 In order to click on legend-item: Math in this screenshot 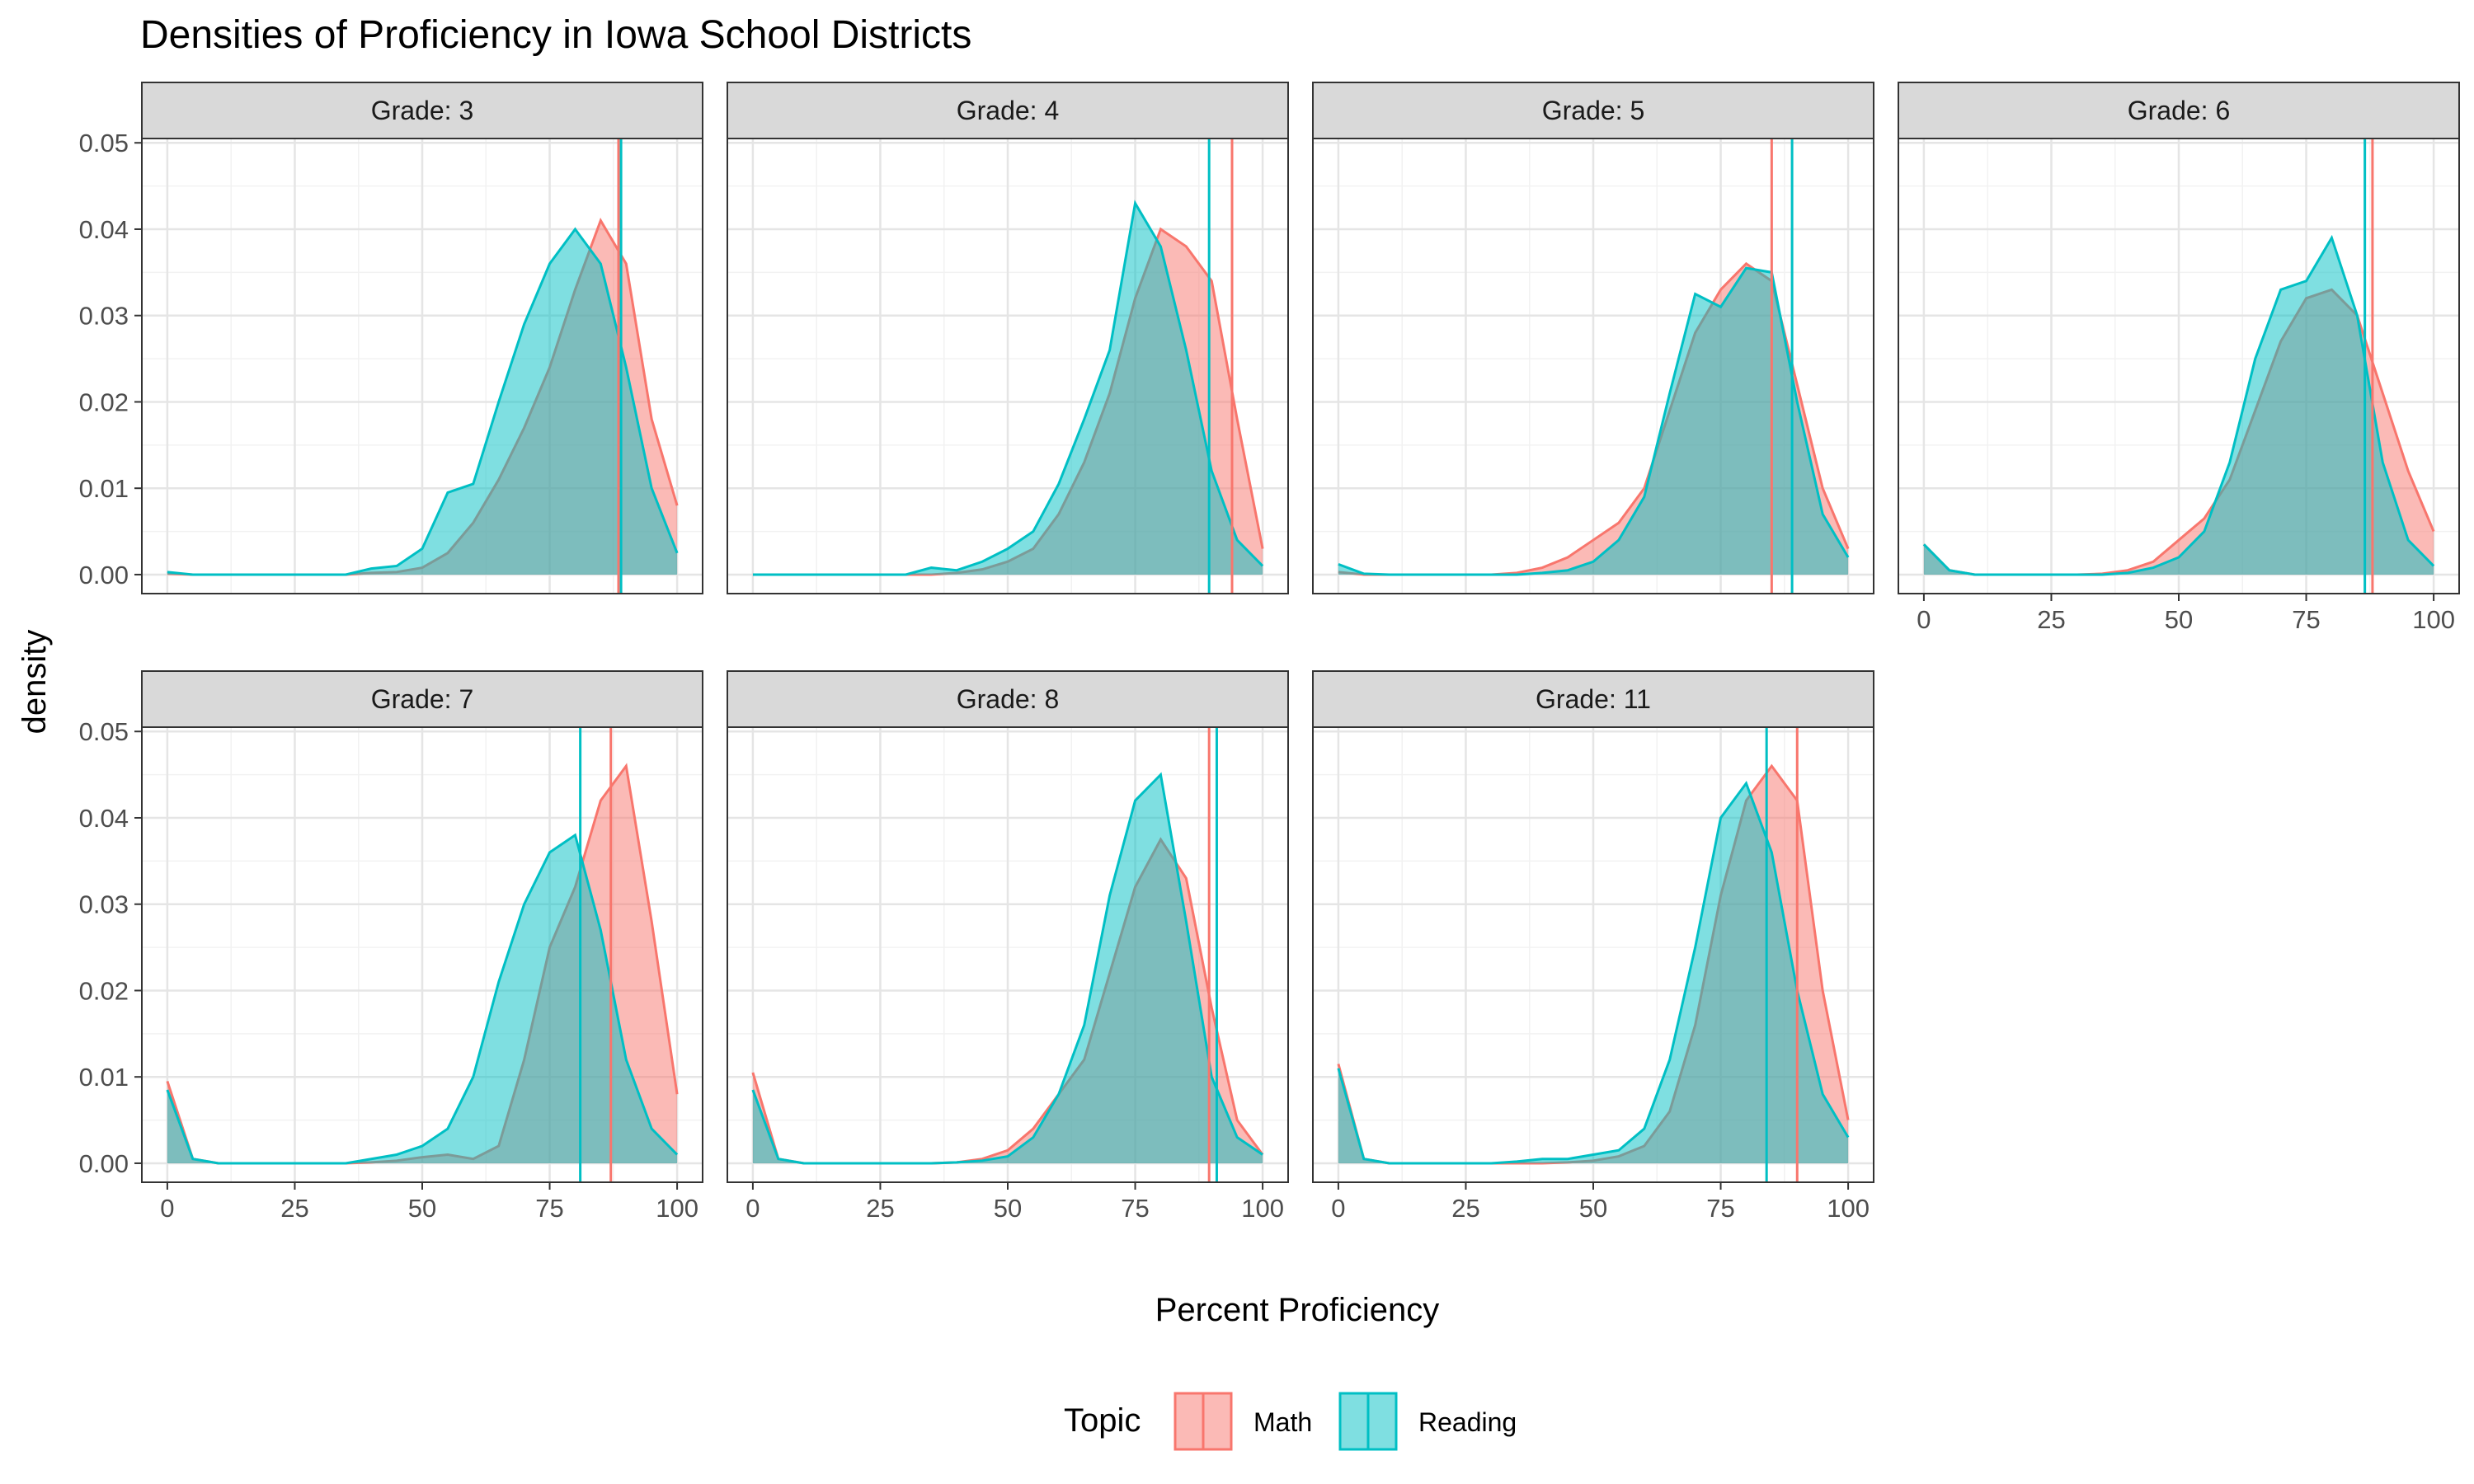, I will do `click(1243, 1421)`.